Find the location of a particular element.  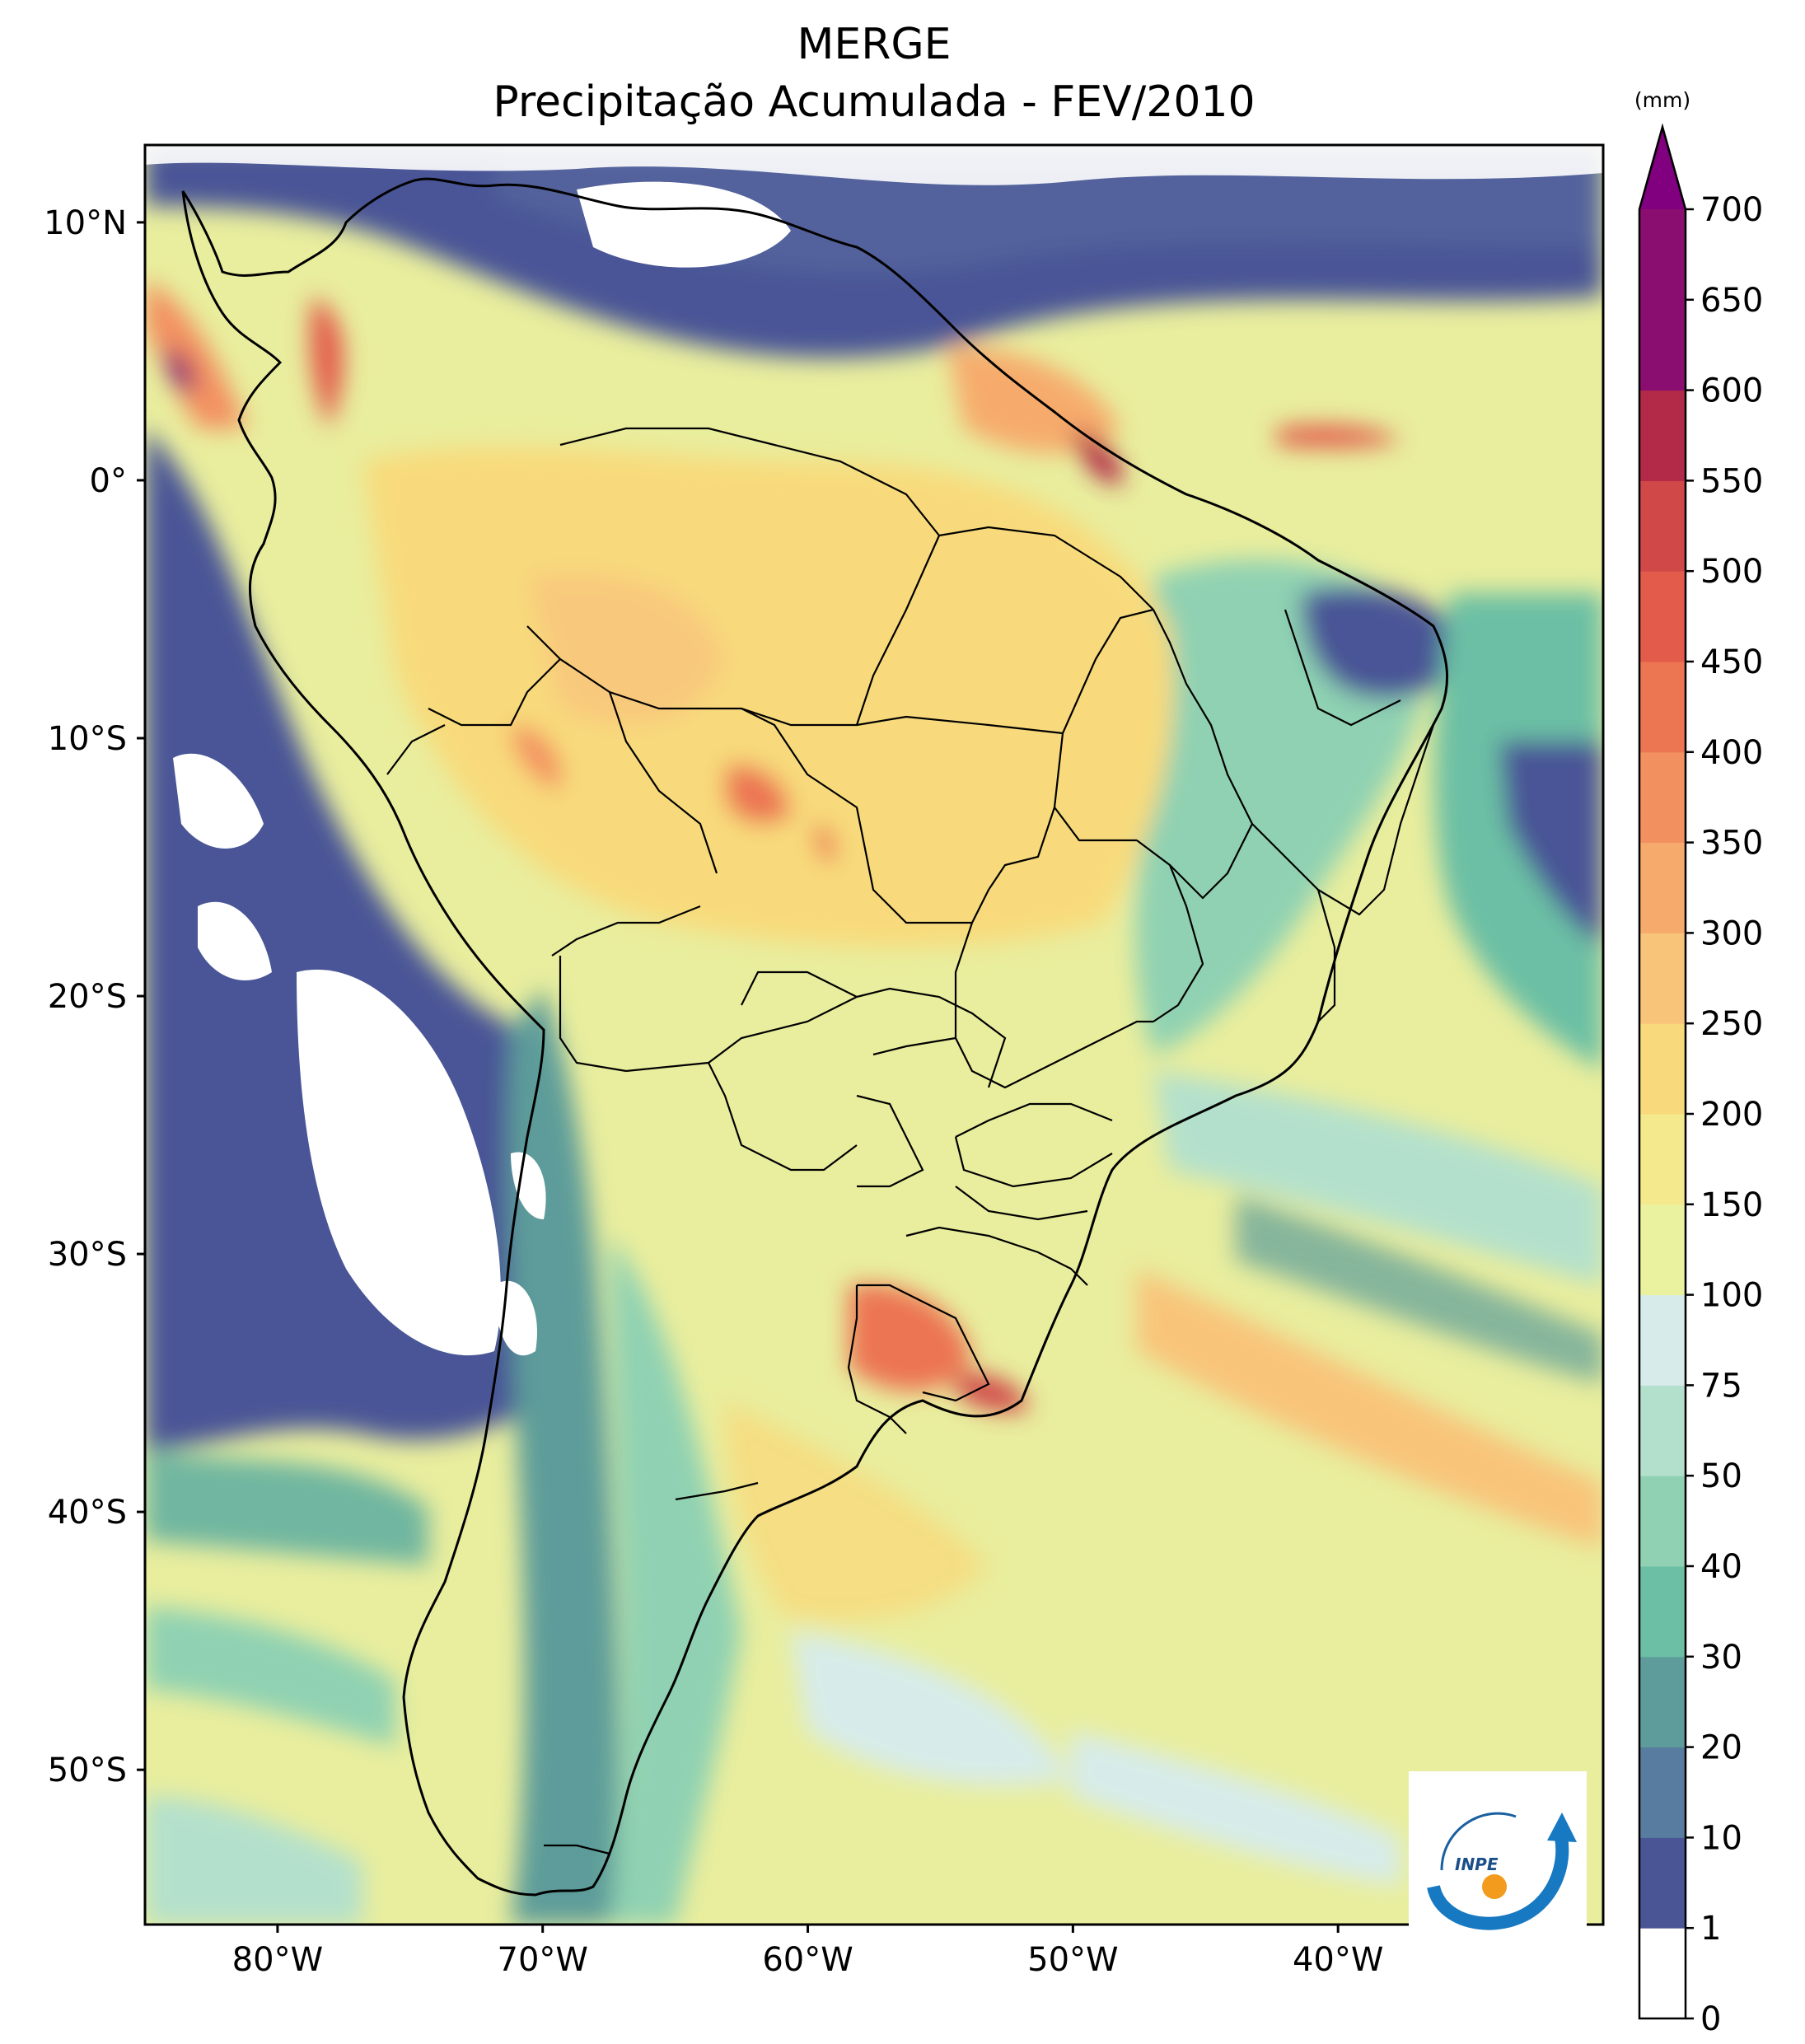

lat-tick-label: 10°S is located at coordinates (87, 739).